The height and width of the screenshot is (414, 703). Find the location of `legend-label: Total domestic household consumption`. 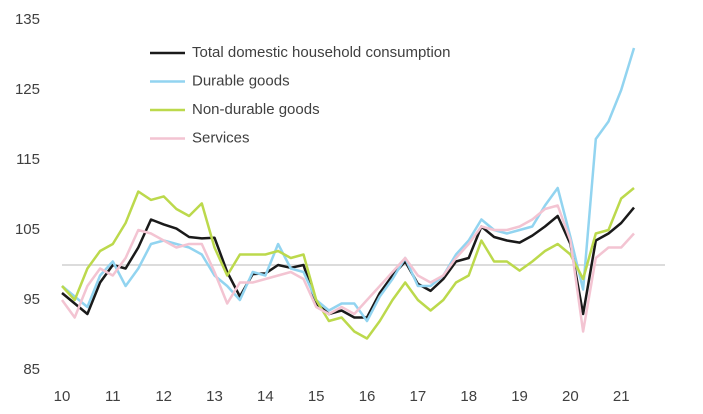

legend-label: Total domestic household consumption is located at coordinates (321, 52).